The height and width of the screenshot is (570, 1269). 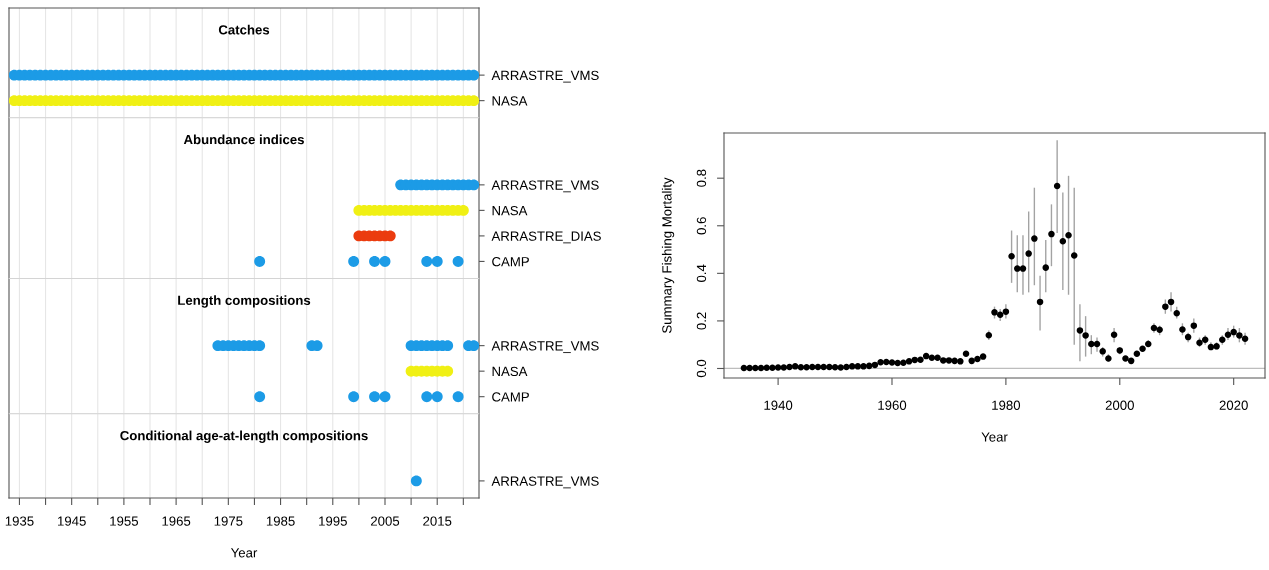 I want to click on x-tick-label: 1975, so click(x=228, y=521).